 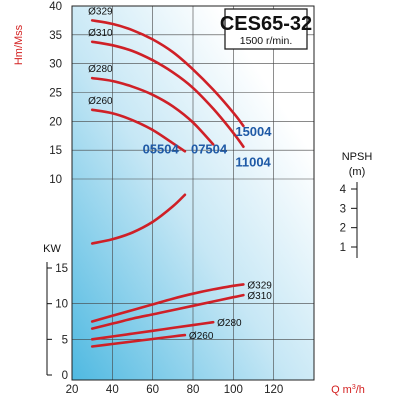 What do you see at coordinates (19, 44) in the screenshot?
I see `head-axis-label: Hm/Mss` at bounding box center [19, 44].